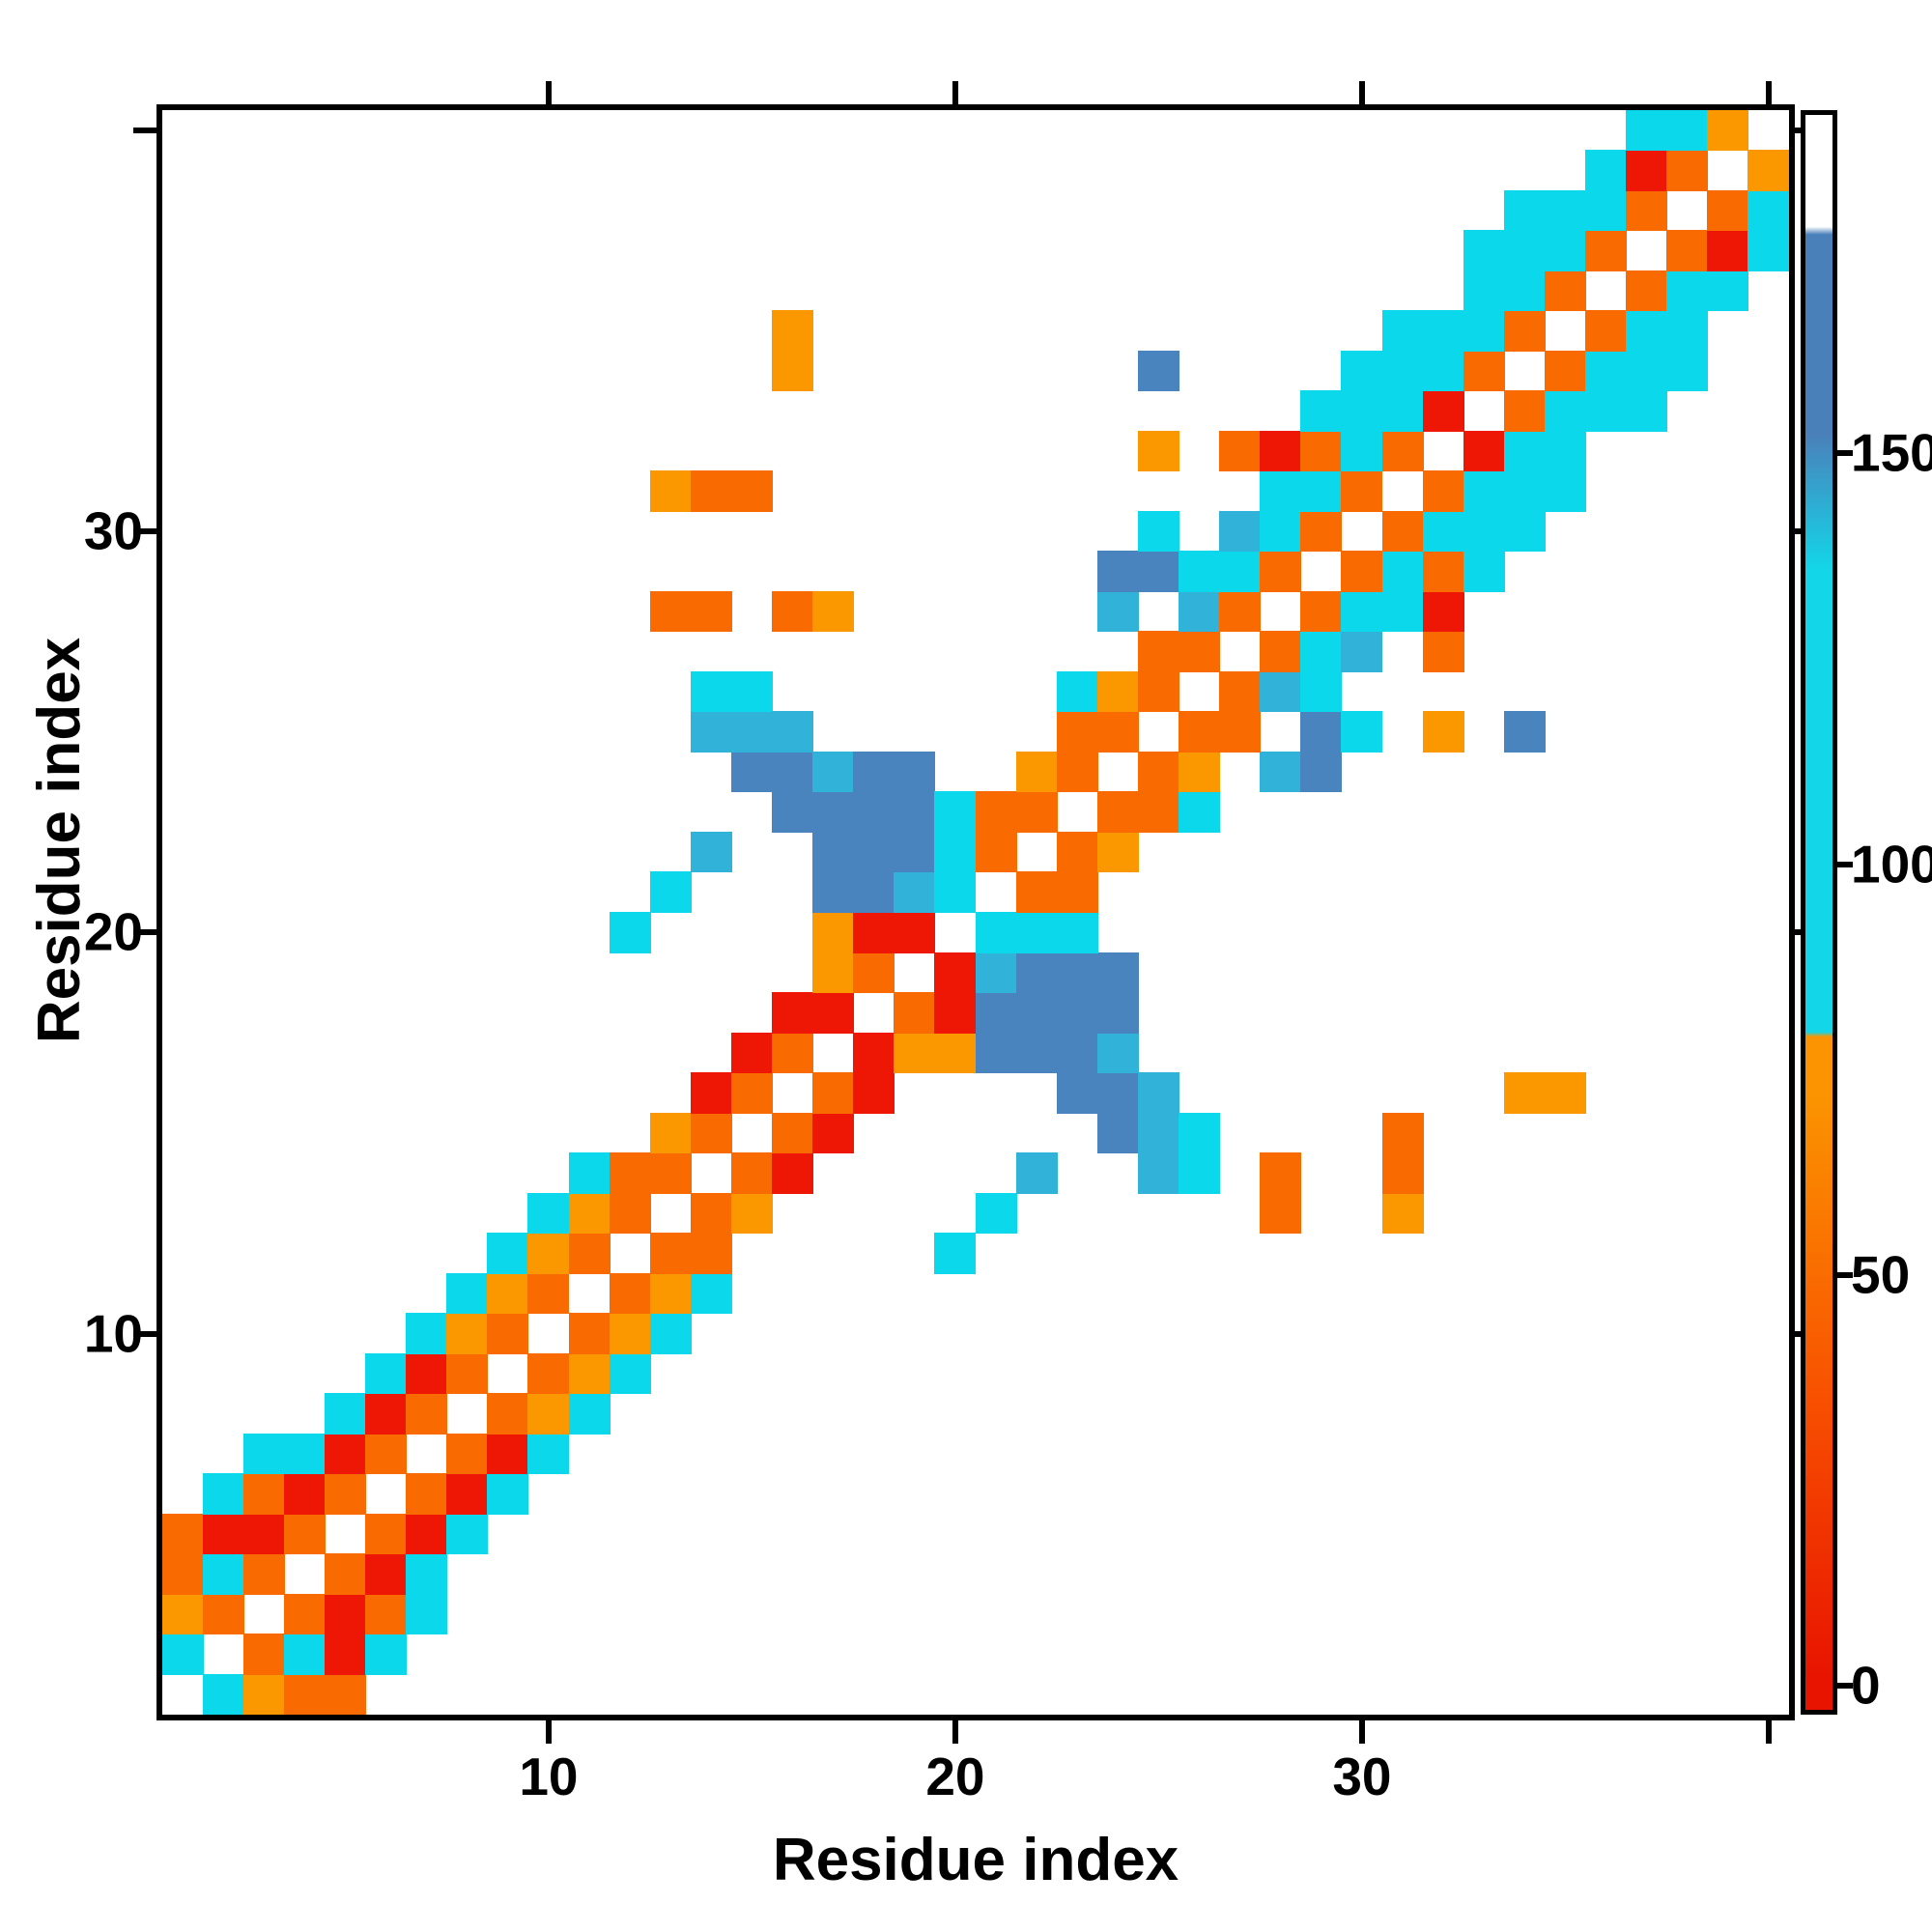  What do you see at coordinates (113, 1333) in the screenshot?
I see `y-tick-label: 10` at bounding box center [113, 1333].